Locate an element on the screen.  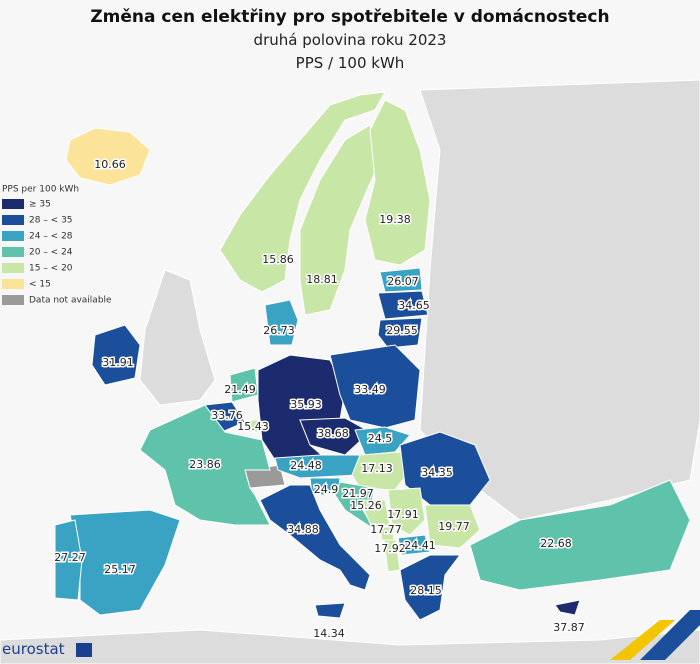
unit: PPS / 100 kWh is located at coordinates (350, 63).